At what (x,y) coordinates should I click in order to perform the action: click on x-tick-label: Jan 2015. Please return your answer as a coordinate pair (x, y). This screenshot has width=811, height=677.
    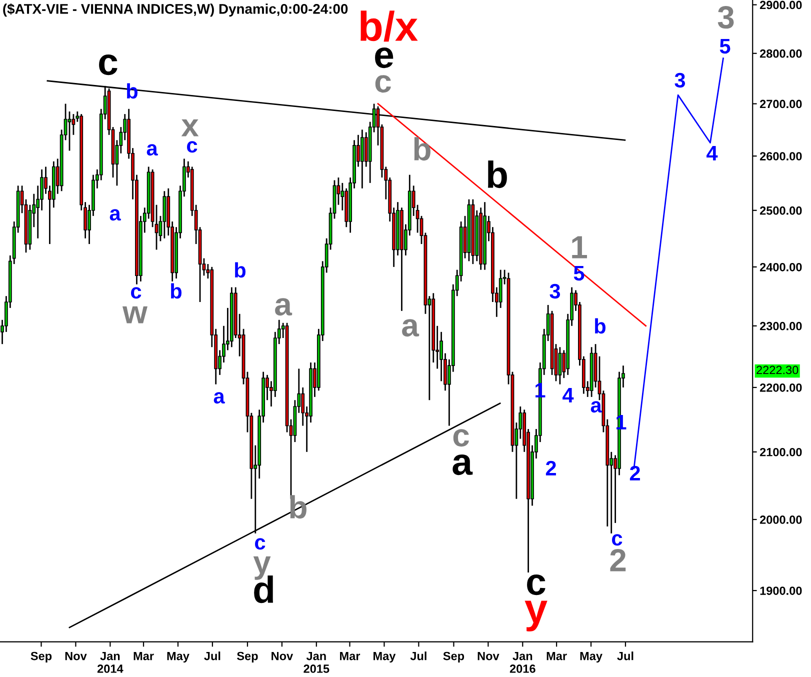
    Looking at the image, I should click on (317, 662).